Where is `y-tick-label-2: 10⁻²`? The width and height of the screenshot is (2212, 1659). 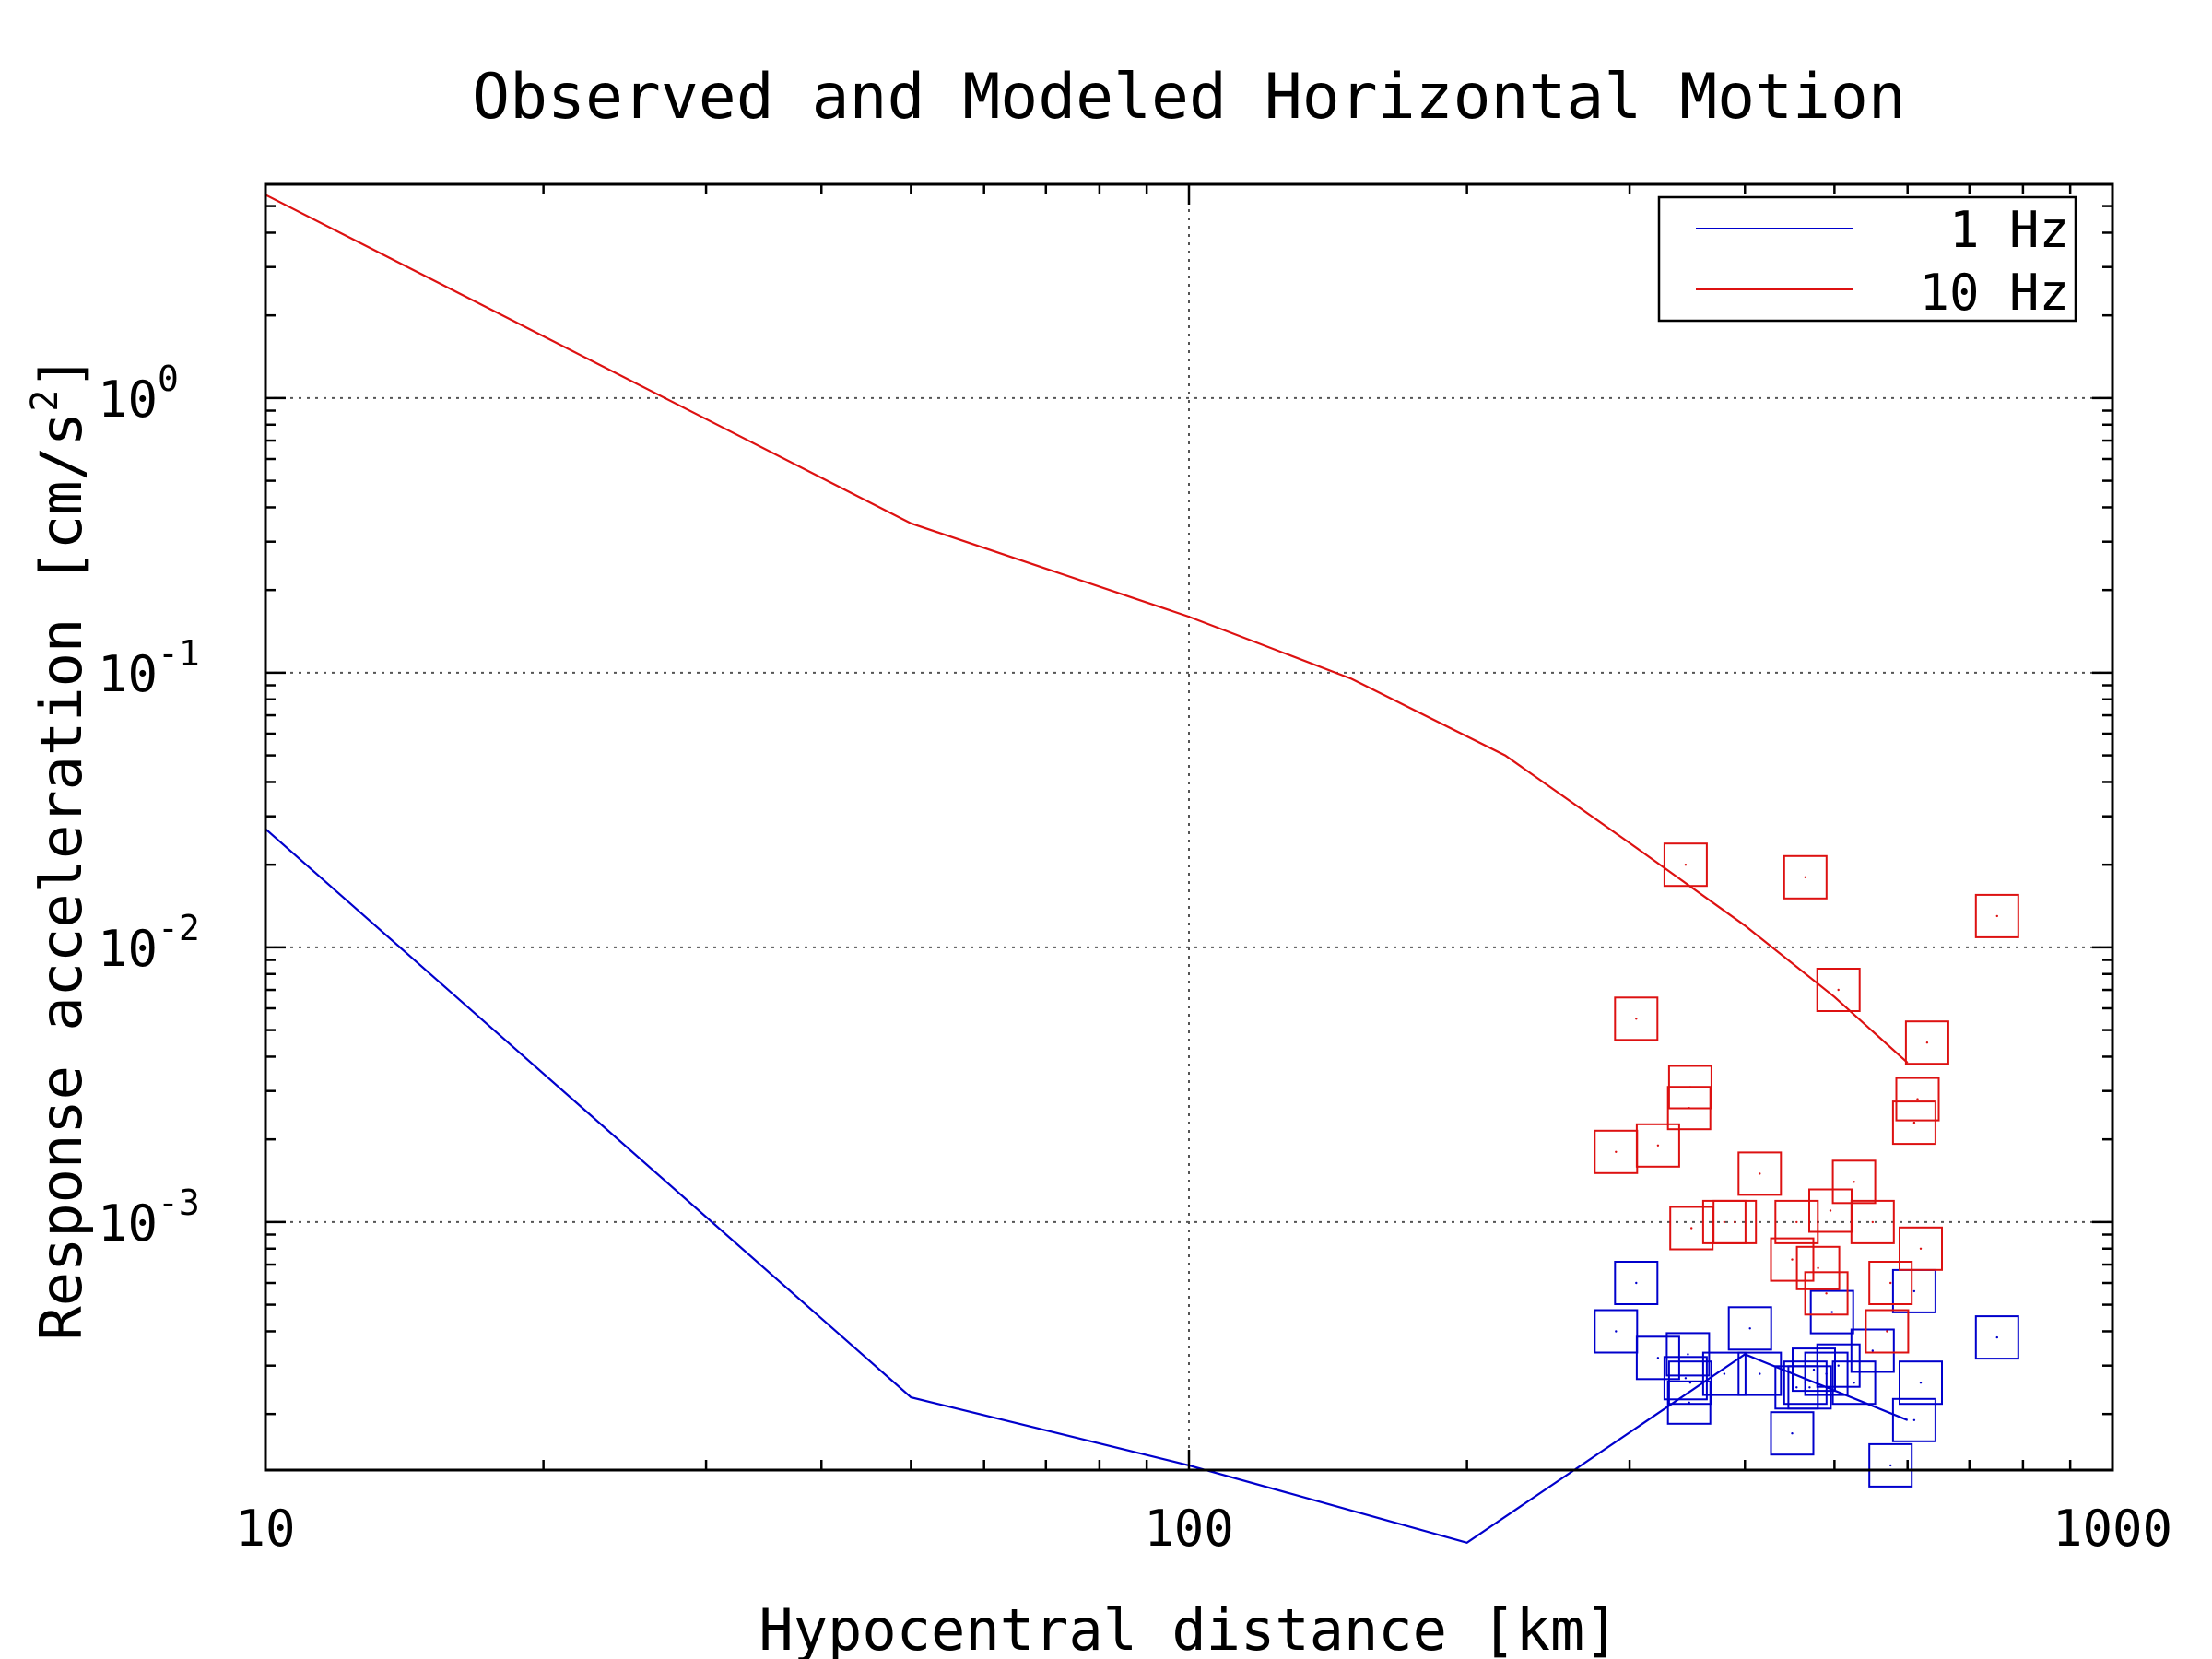
y-tick-label-2: 10⁻² is located at coordinates (149, 943).